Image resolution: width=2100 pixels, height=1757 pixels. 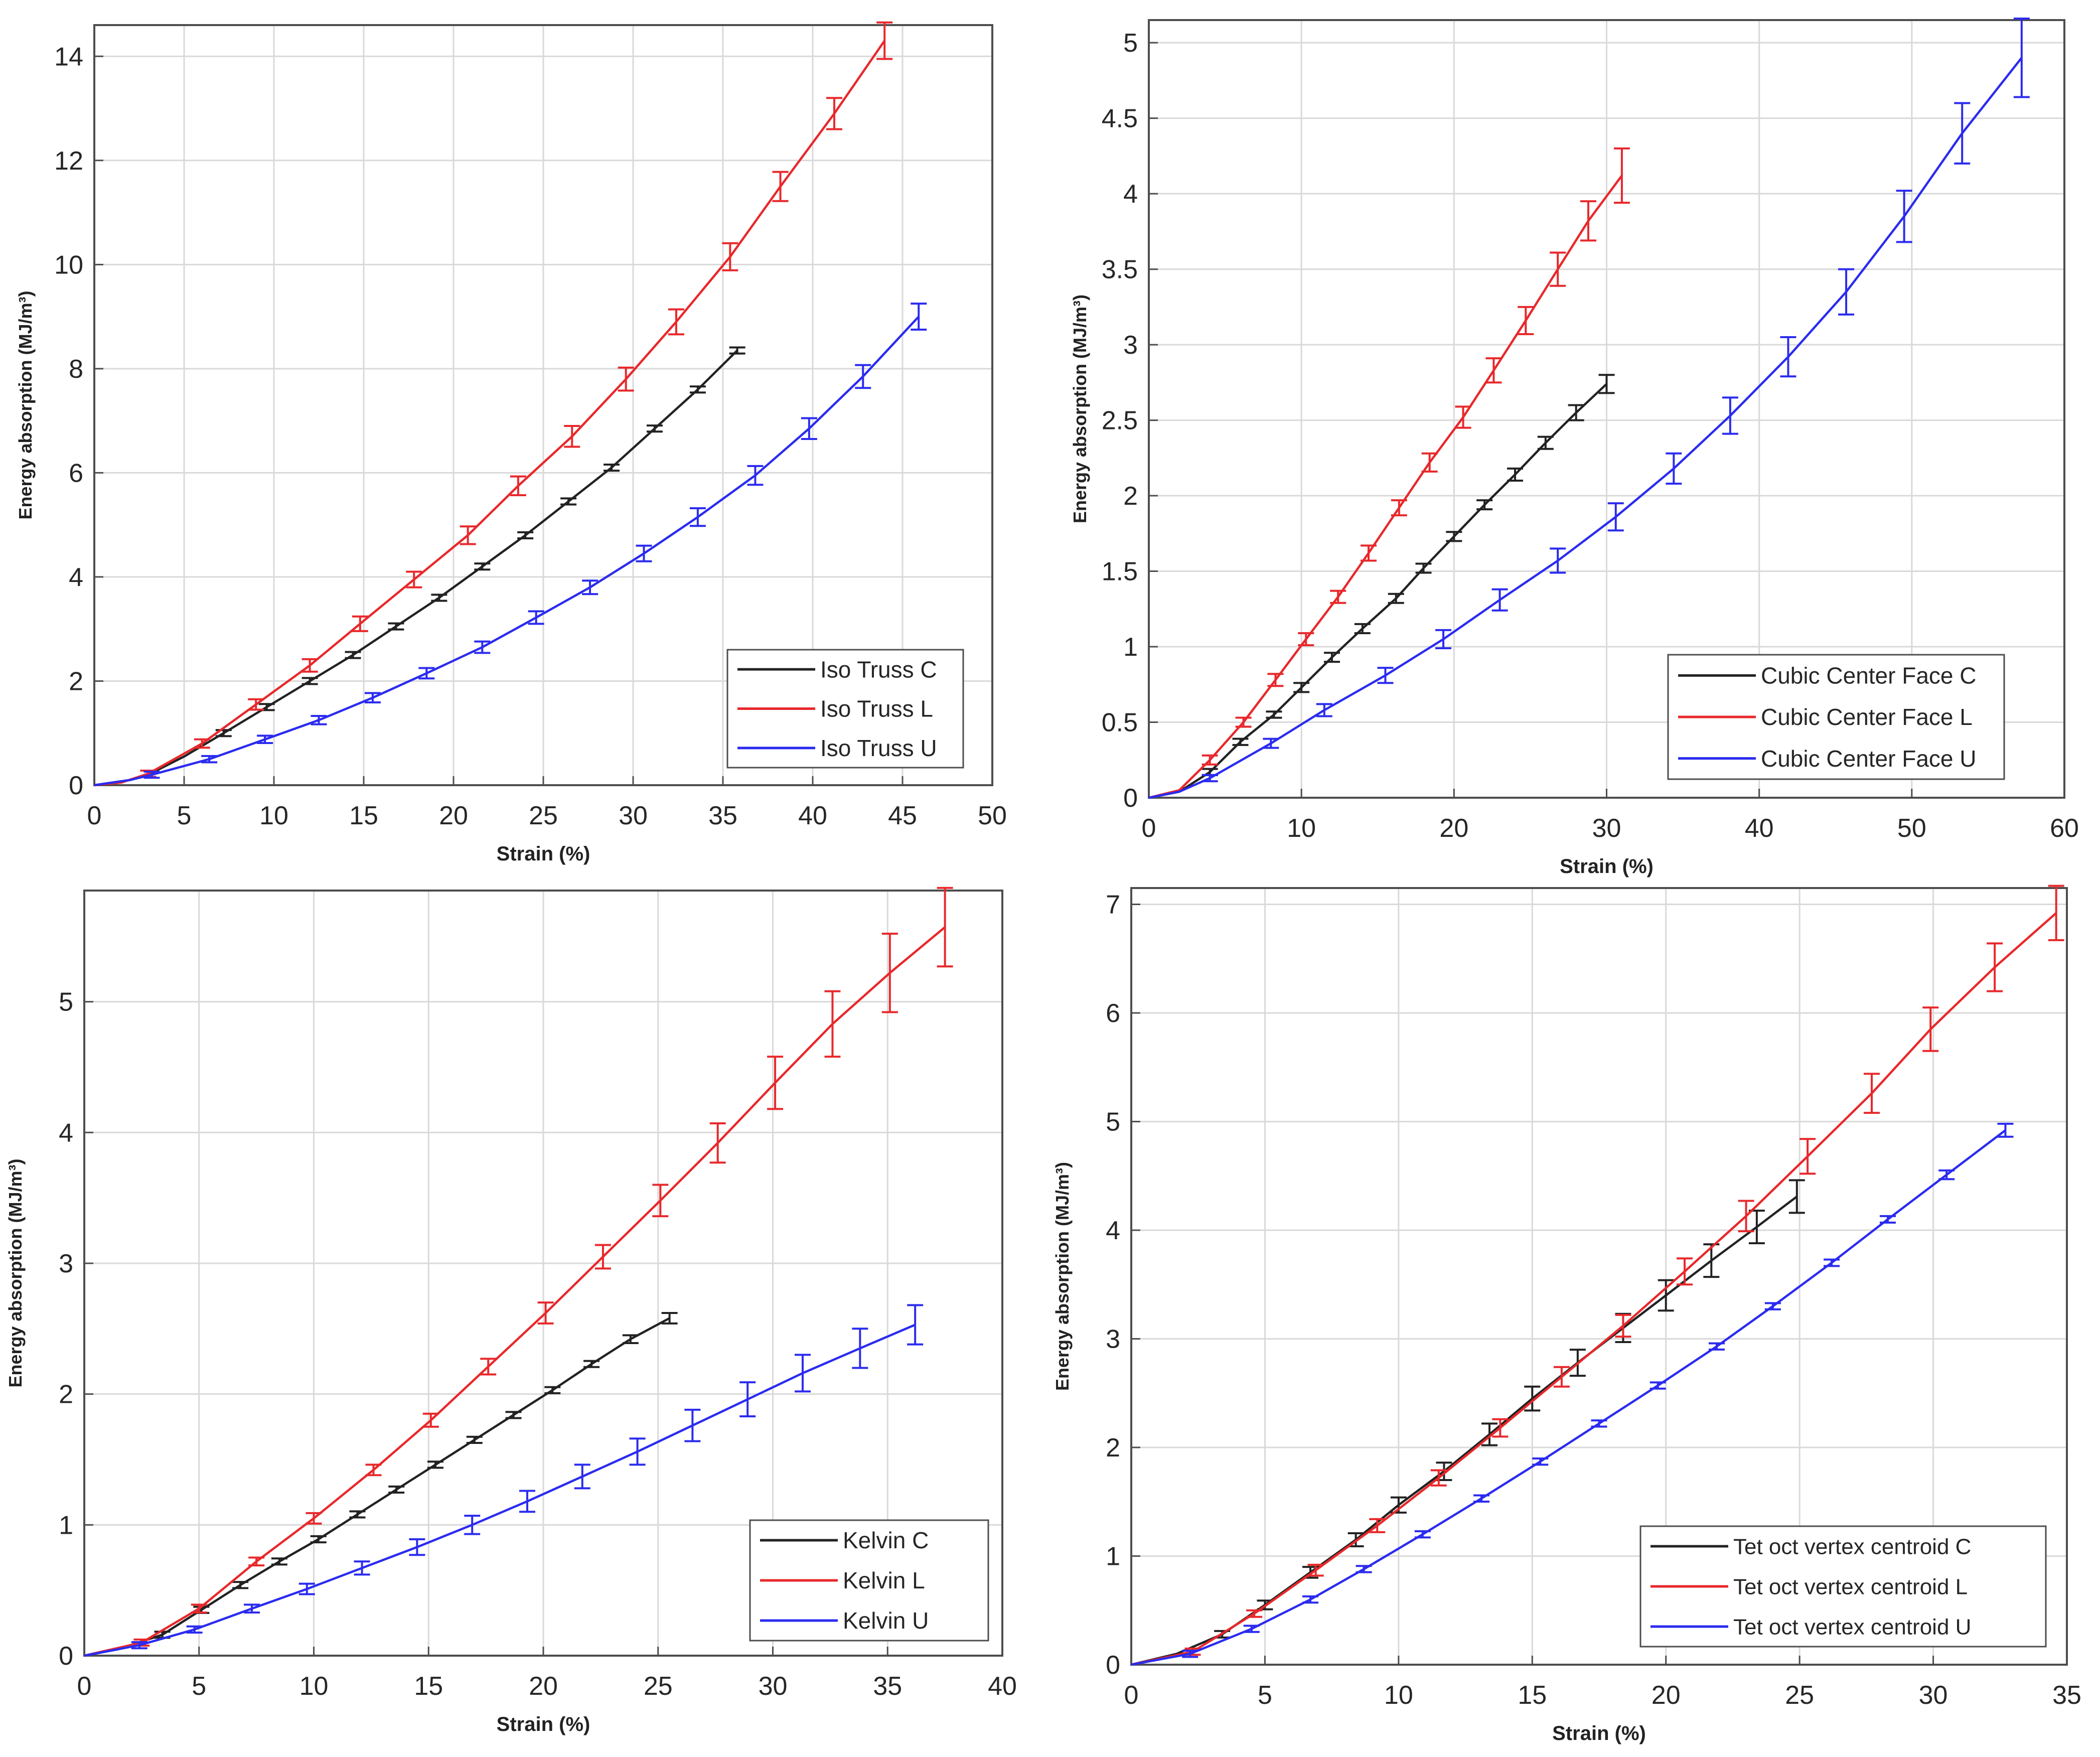 What do you see at coordinates (1131, 496) in the screenshot?
I see `y-tick-label: 2` at bounding box center [1131, 496].